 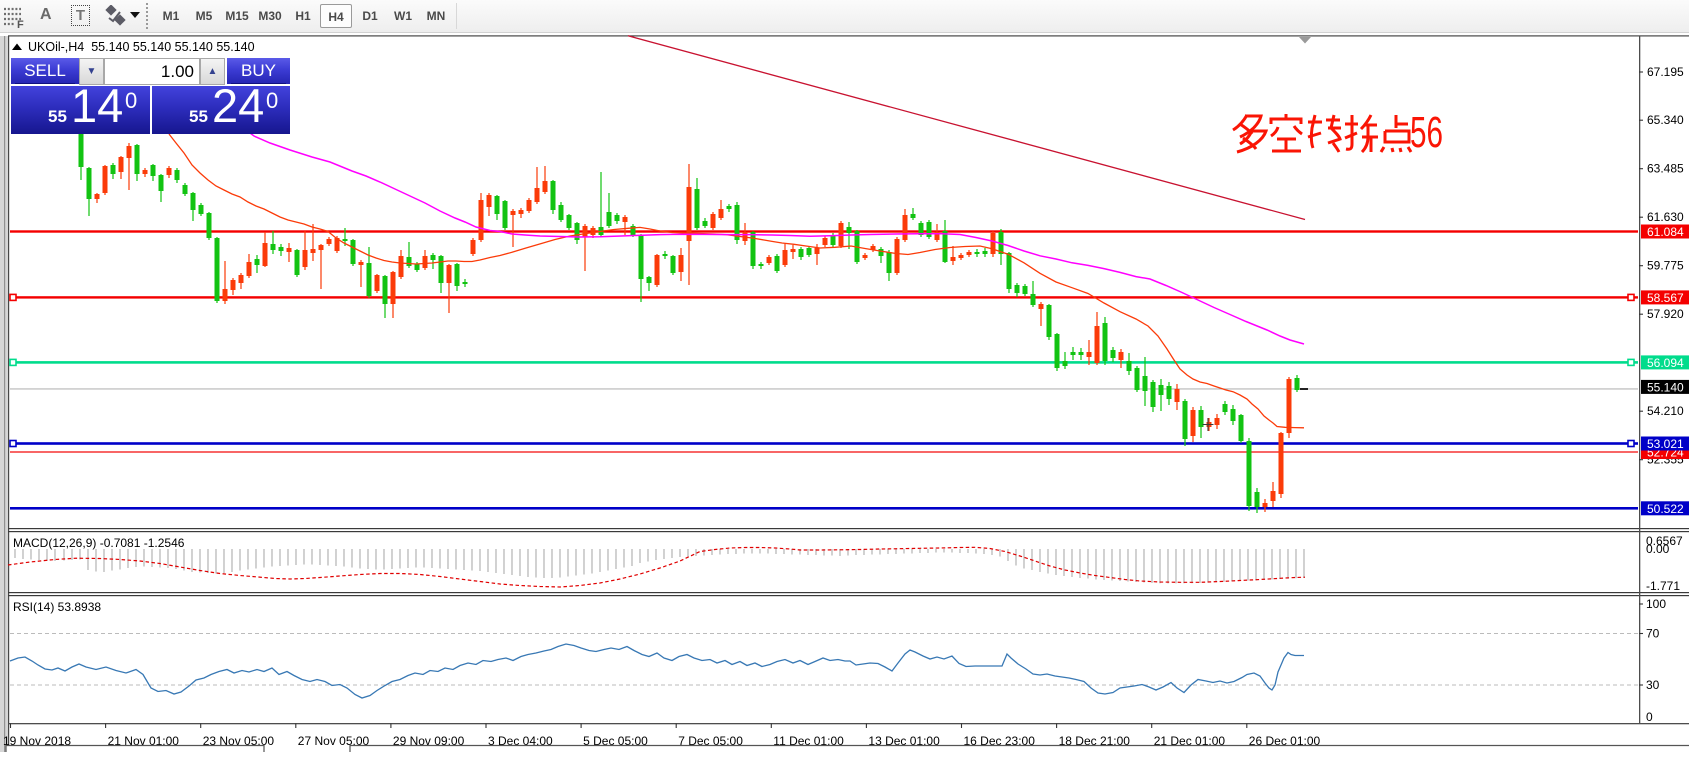 I want to click on svg-text: 21 Dec 01:00, so click(x=1190, y=741).